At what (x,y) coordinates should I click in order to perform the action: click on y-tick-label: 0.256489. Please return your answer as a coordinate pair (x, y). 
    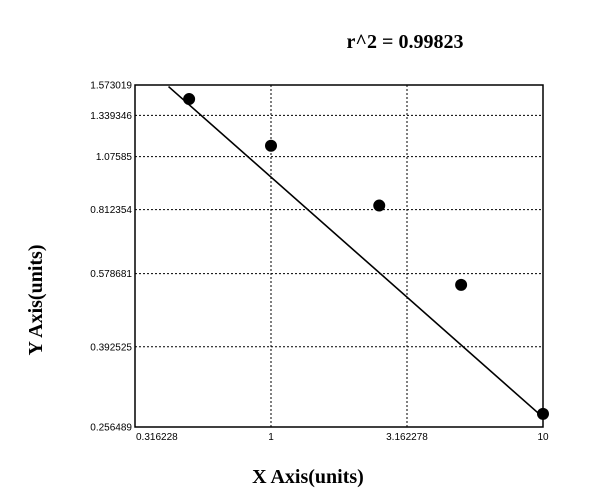
    Looking at the image, I should click on (111, 428).